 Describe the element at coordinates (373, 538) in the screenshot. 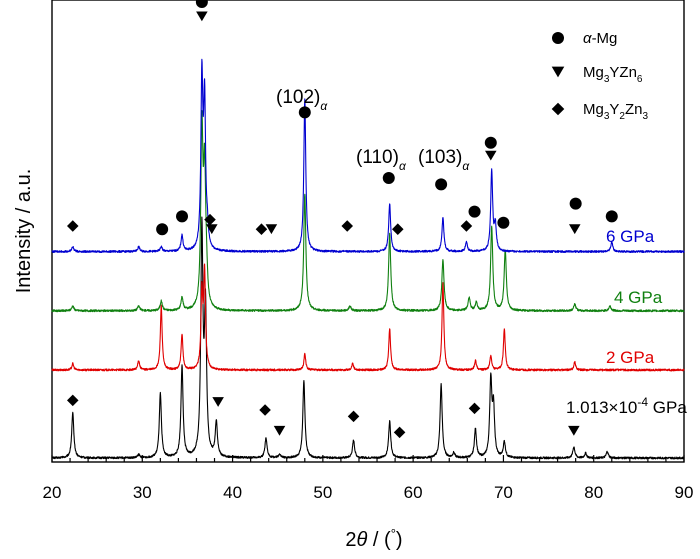

I see `x-axis-title: 2θ / (°)` at that location.